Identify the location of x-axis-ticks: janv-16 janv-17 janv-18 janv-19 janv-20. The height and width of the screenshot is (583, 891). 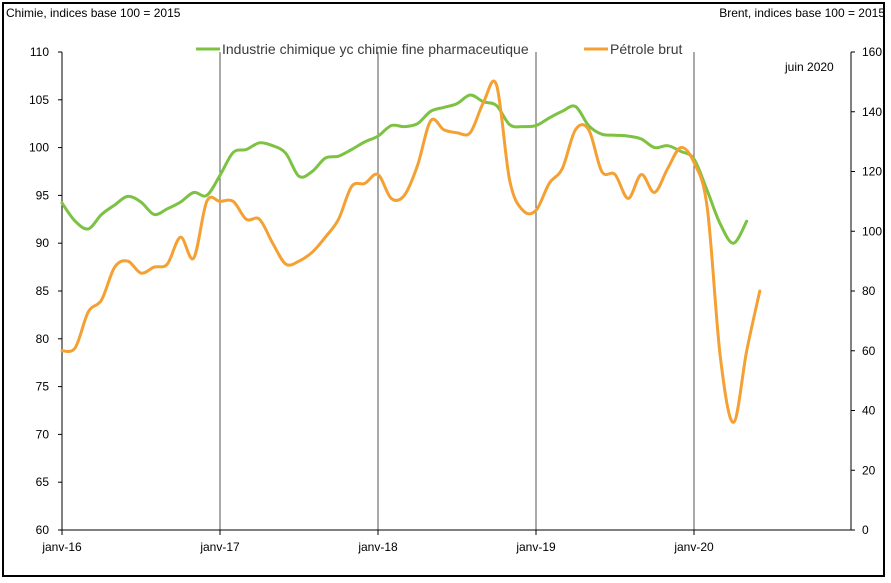
(377, 542).